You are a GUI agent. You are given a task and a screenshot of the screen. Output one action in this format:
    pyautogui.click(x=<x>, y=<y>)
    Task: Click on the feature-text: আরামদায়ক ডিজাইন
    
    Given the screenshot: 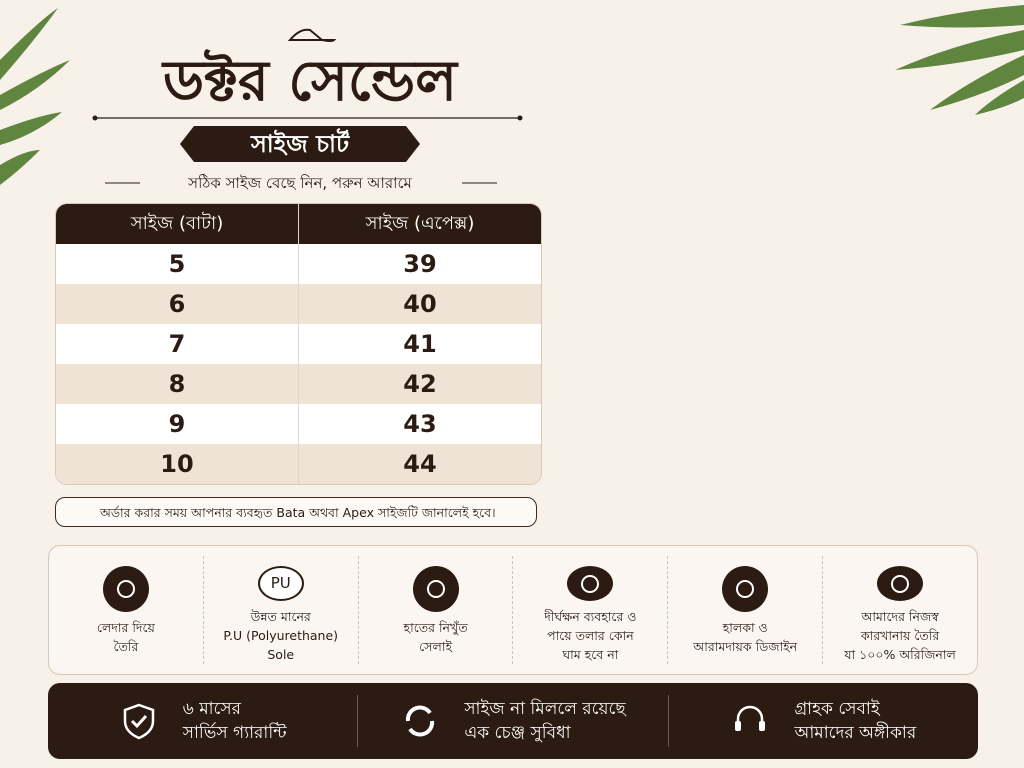 What is the action you would take?
    pyautogui.click(x=745, y=646)
    